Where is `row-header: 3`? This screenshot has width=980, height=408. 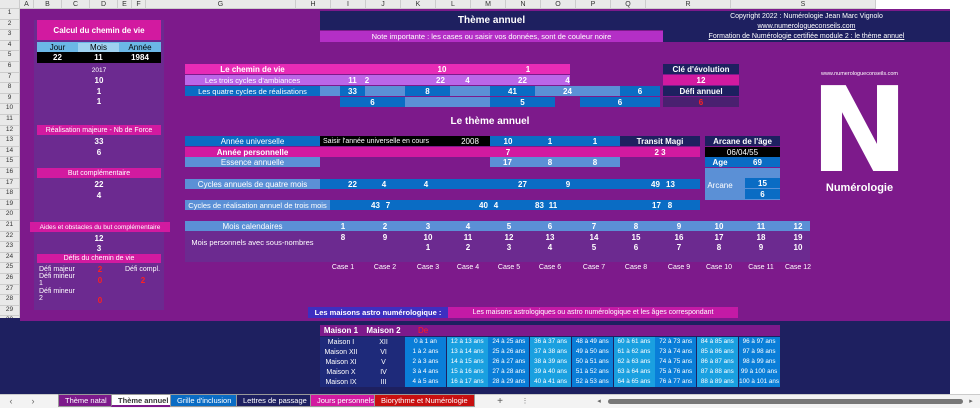 row-header: 3 is located at coordinates (10, 35).